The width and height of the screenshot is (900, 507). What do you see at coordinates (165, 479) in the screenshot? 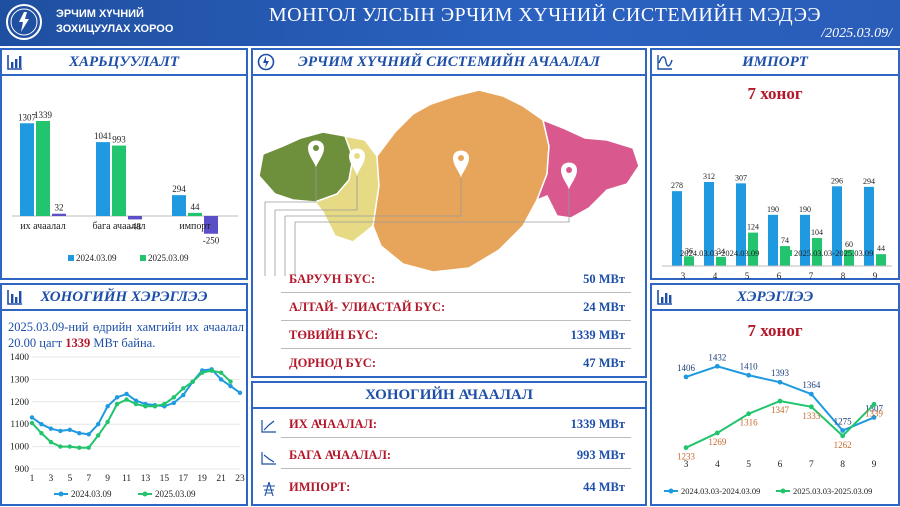
I see `daily-xtick: 15` at bounding box center [165, 479].